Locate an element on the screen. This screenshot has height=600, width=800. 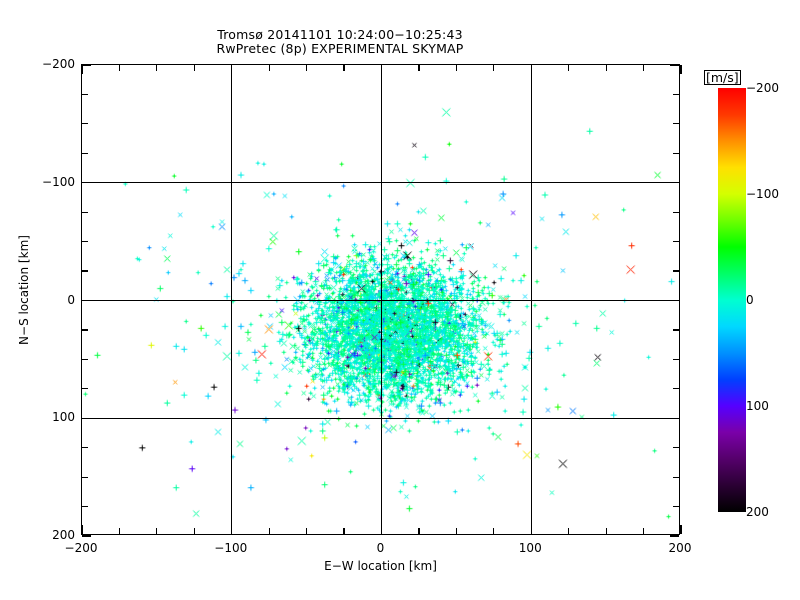
colorbar-tick-label: −100 is located at coordinates (762, 194).